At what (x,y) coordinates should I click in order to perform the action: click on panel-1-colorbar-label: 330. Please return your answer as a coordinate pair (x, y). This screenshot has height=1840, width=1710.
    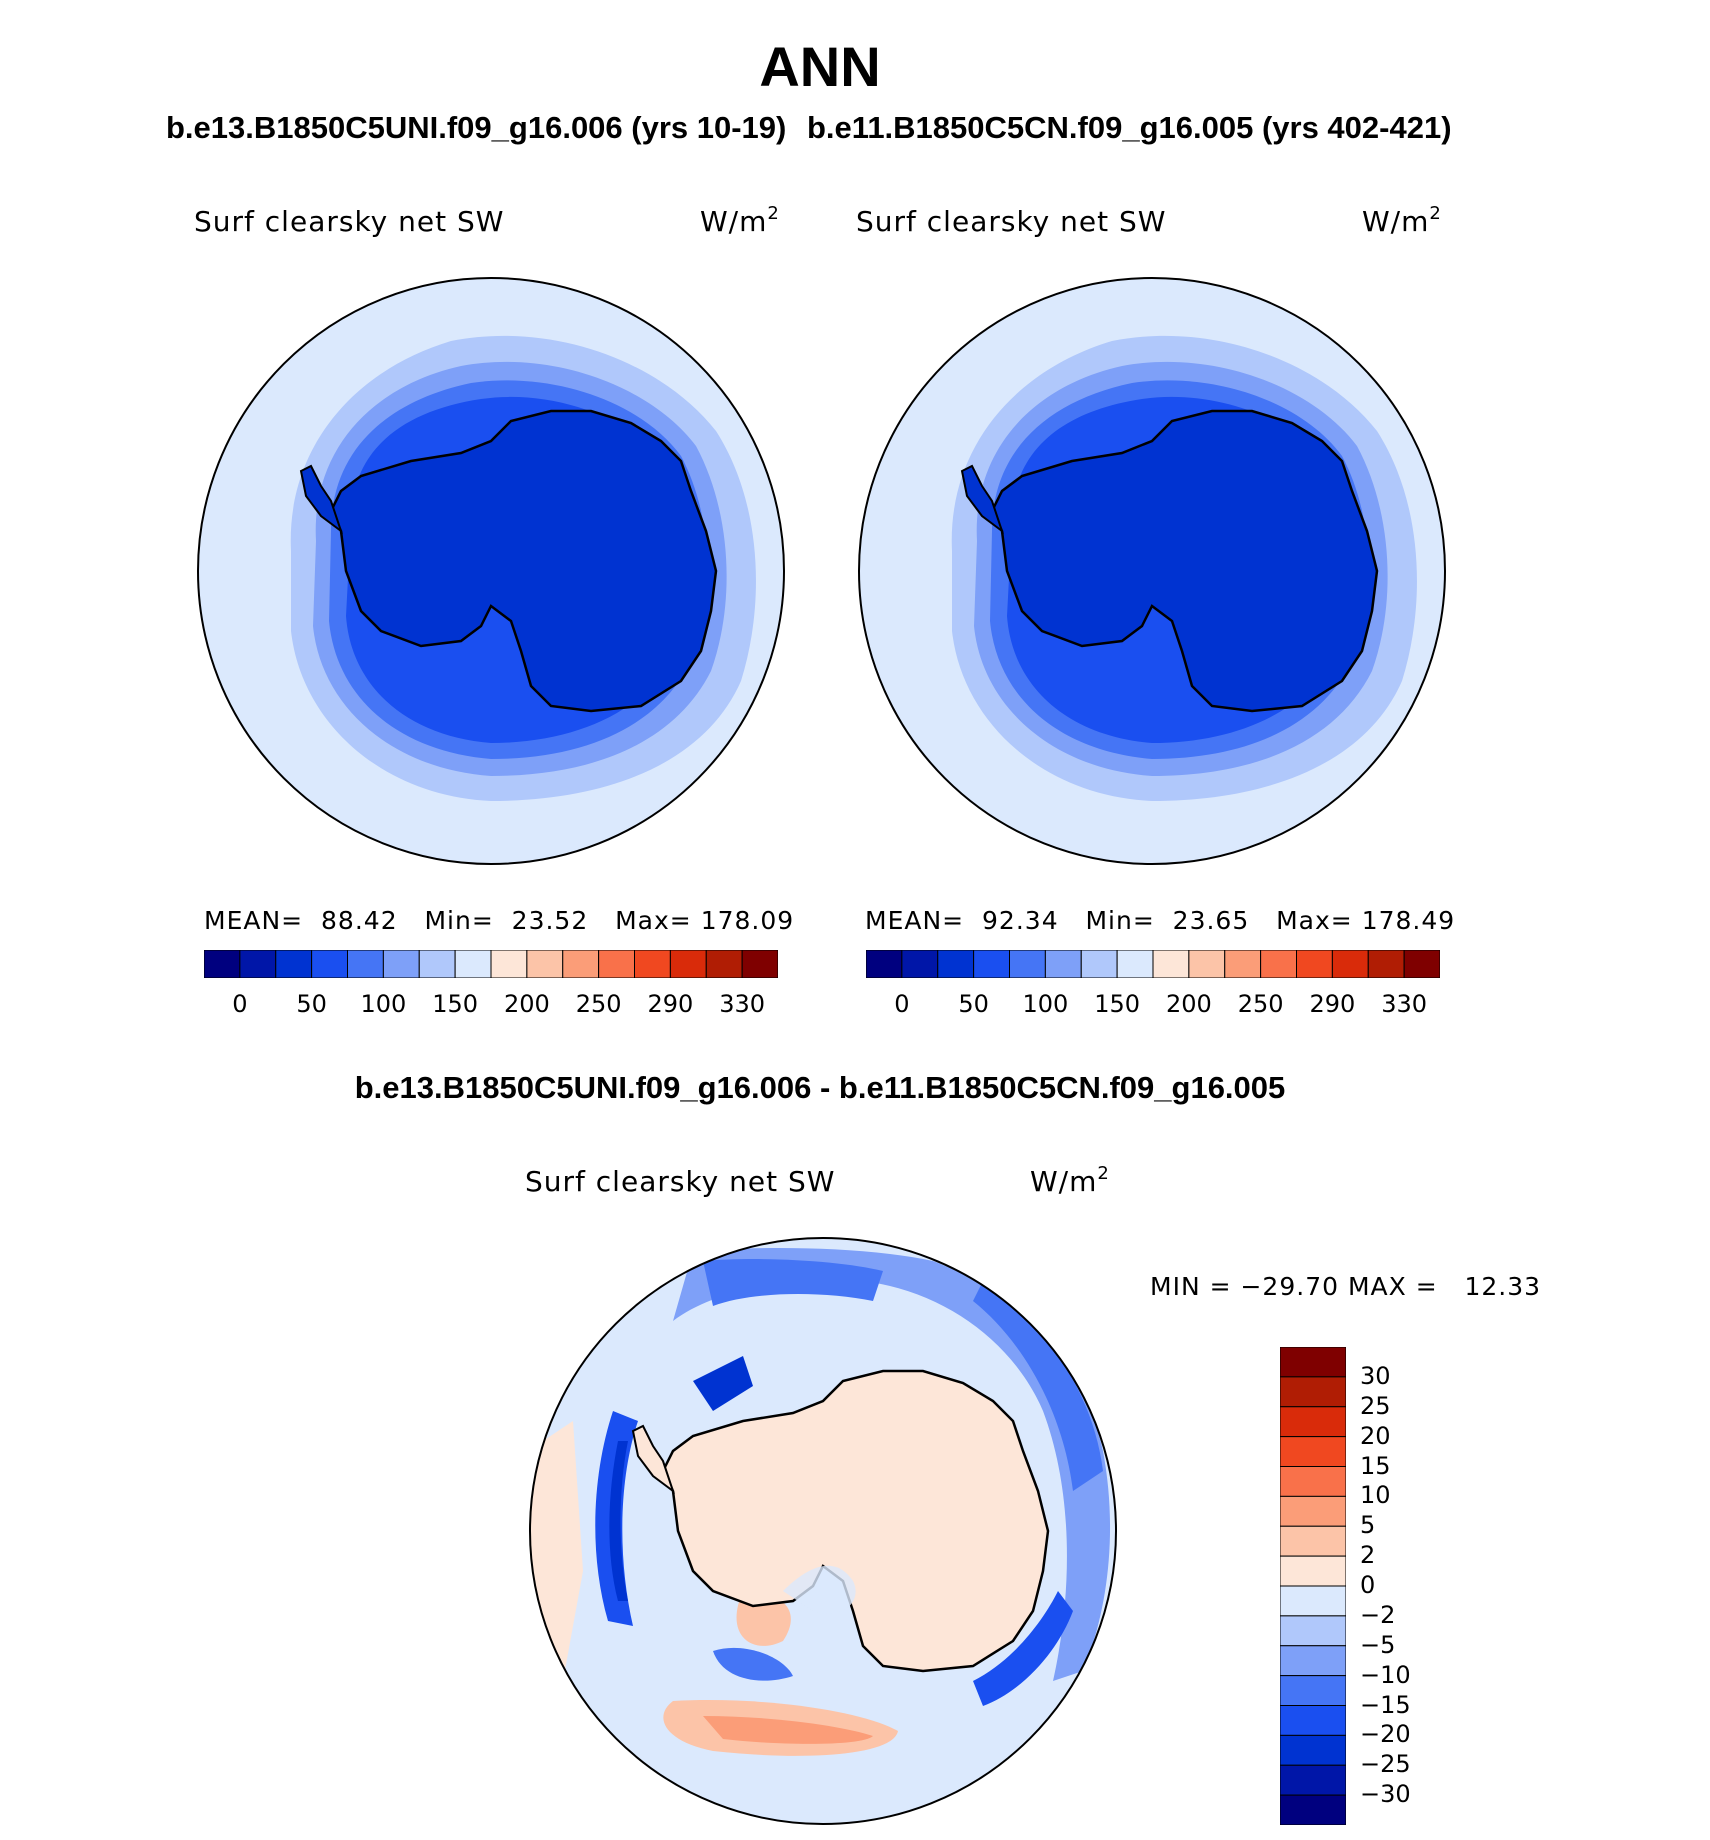
    Looking at the image, I should click on (742, 1004).